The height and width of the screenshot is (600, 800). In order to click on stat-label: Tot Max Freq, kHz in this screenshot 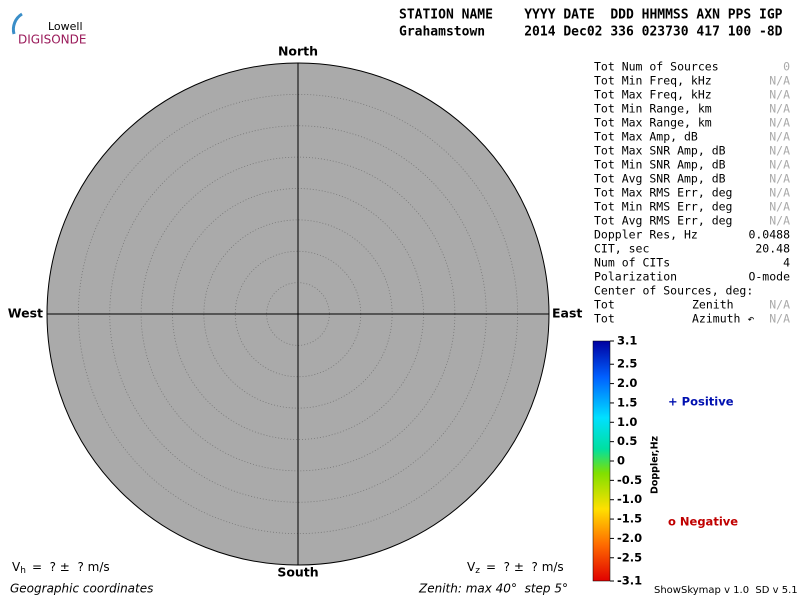, I will do `click(653, 95)`.